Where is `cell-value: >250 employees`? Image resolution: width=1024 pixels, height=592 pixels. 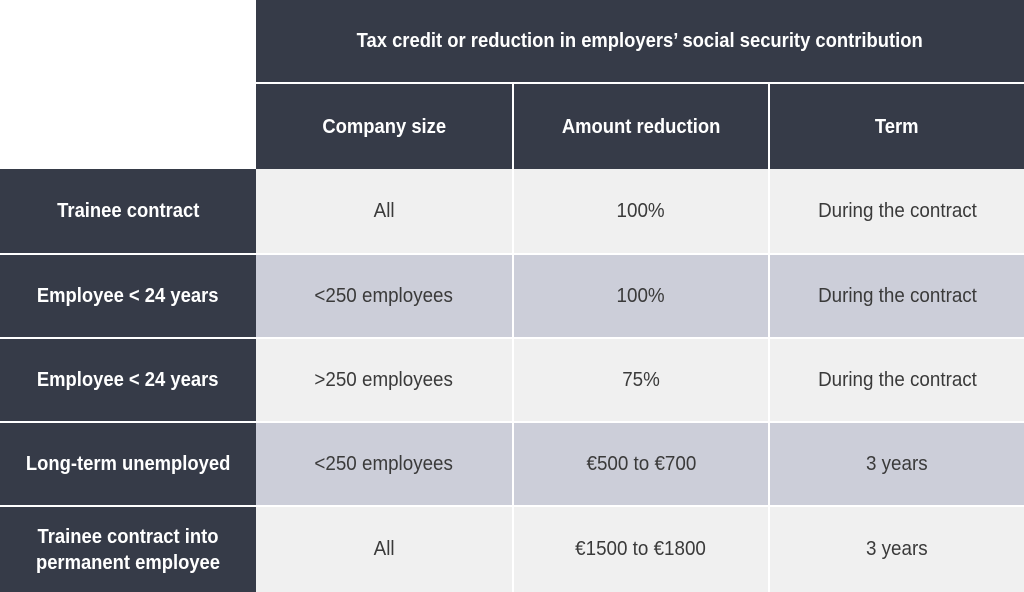 cell-value: >250 employees is located at coordinates (384, 379).